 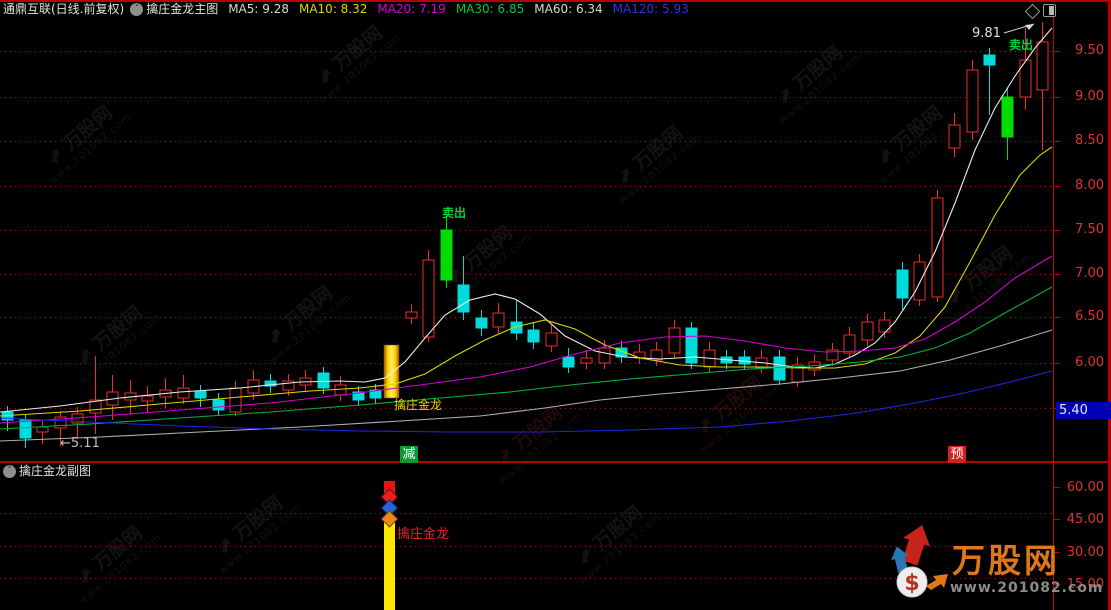 What do you see at coordinates (423, 534) in the screenshot?
I see `dragon-sub-label: 擒庄金龙` at bounding box center [423, 534].